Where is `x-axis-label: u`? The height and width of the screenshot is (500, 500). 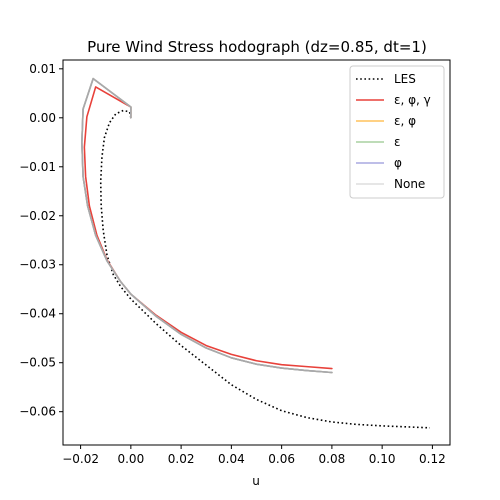 x-axis-label: u is located at coordinates (256, 481).